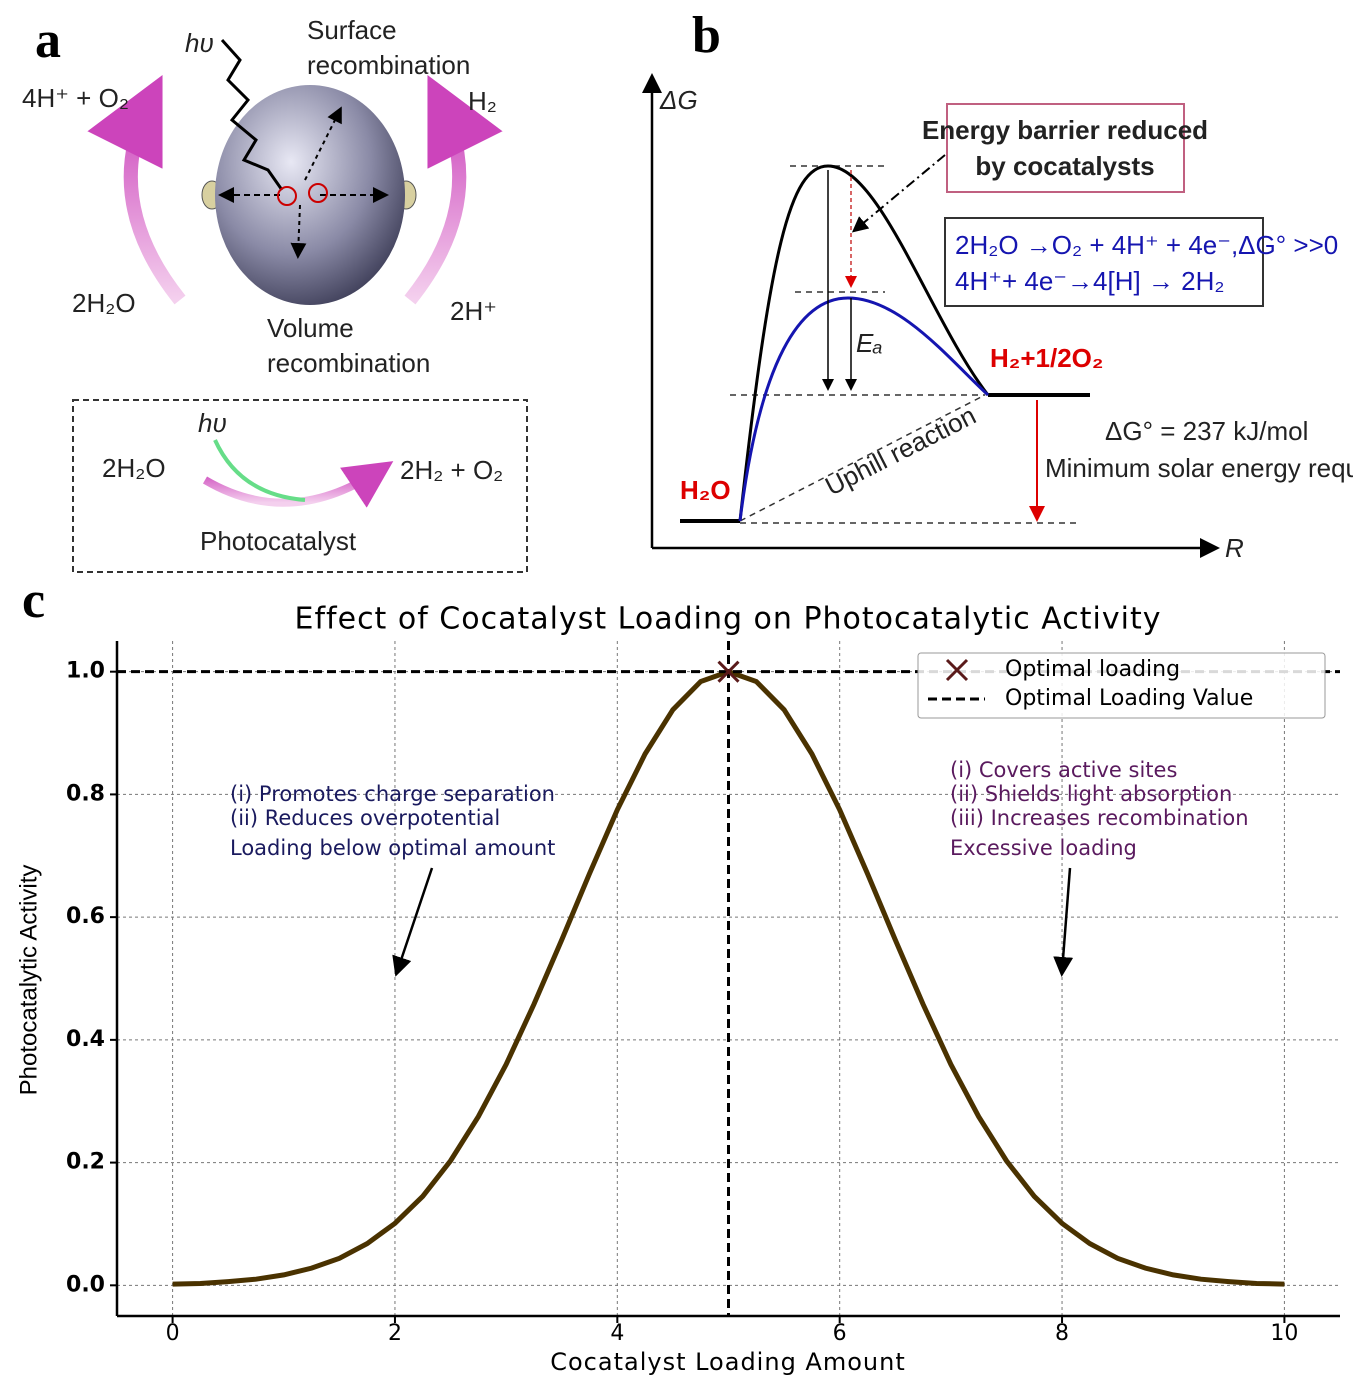 Image resolution: width=1353 pixels, height=1378 pixels. I want to click on y-tick-label: 0.6, so click(85, 916).